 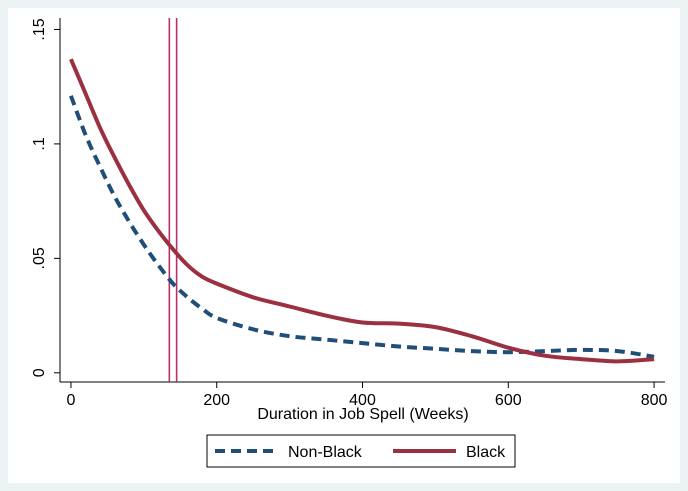 I want to click on legend: Non-Black Black, so click(x=361, y=451).